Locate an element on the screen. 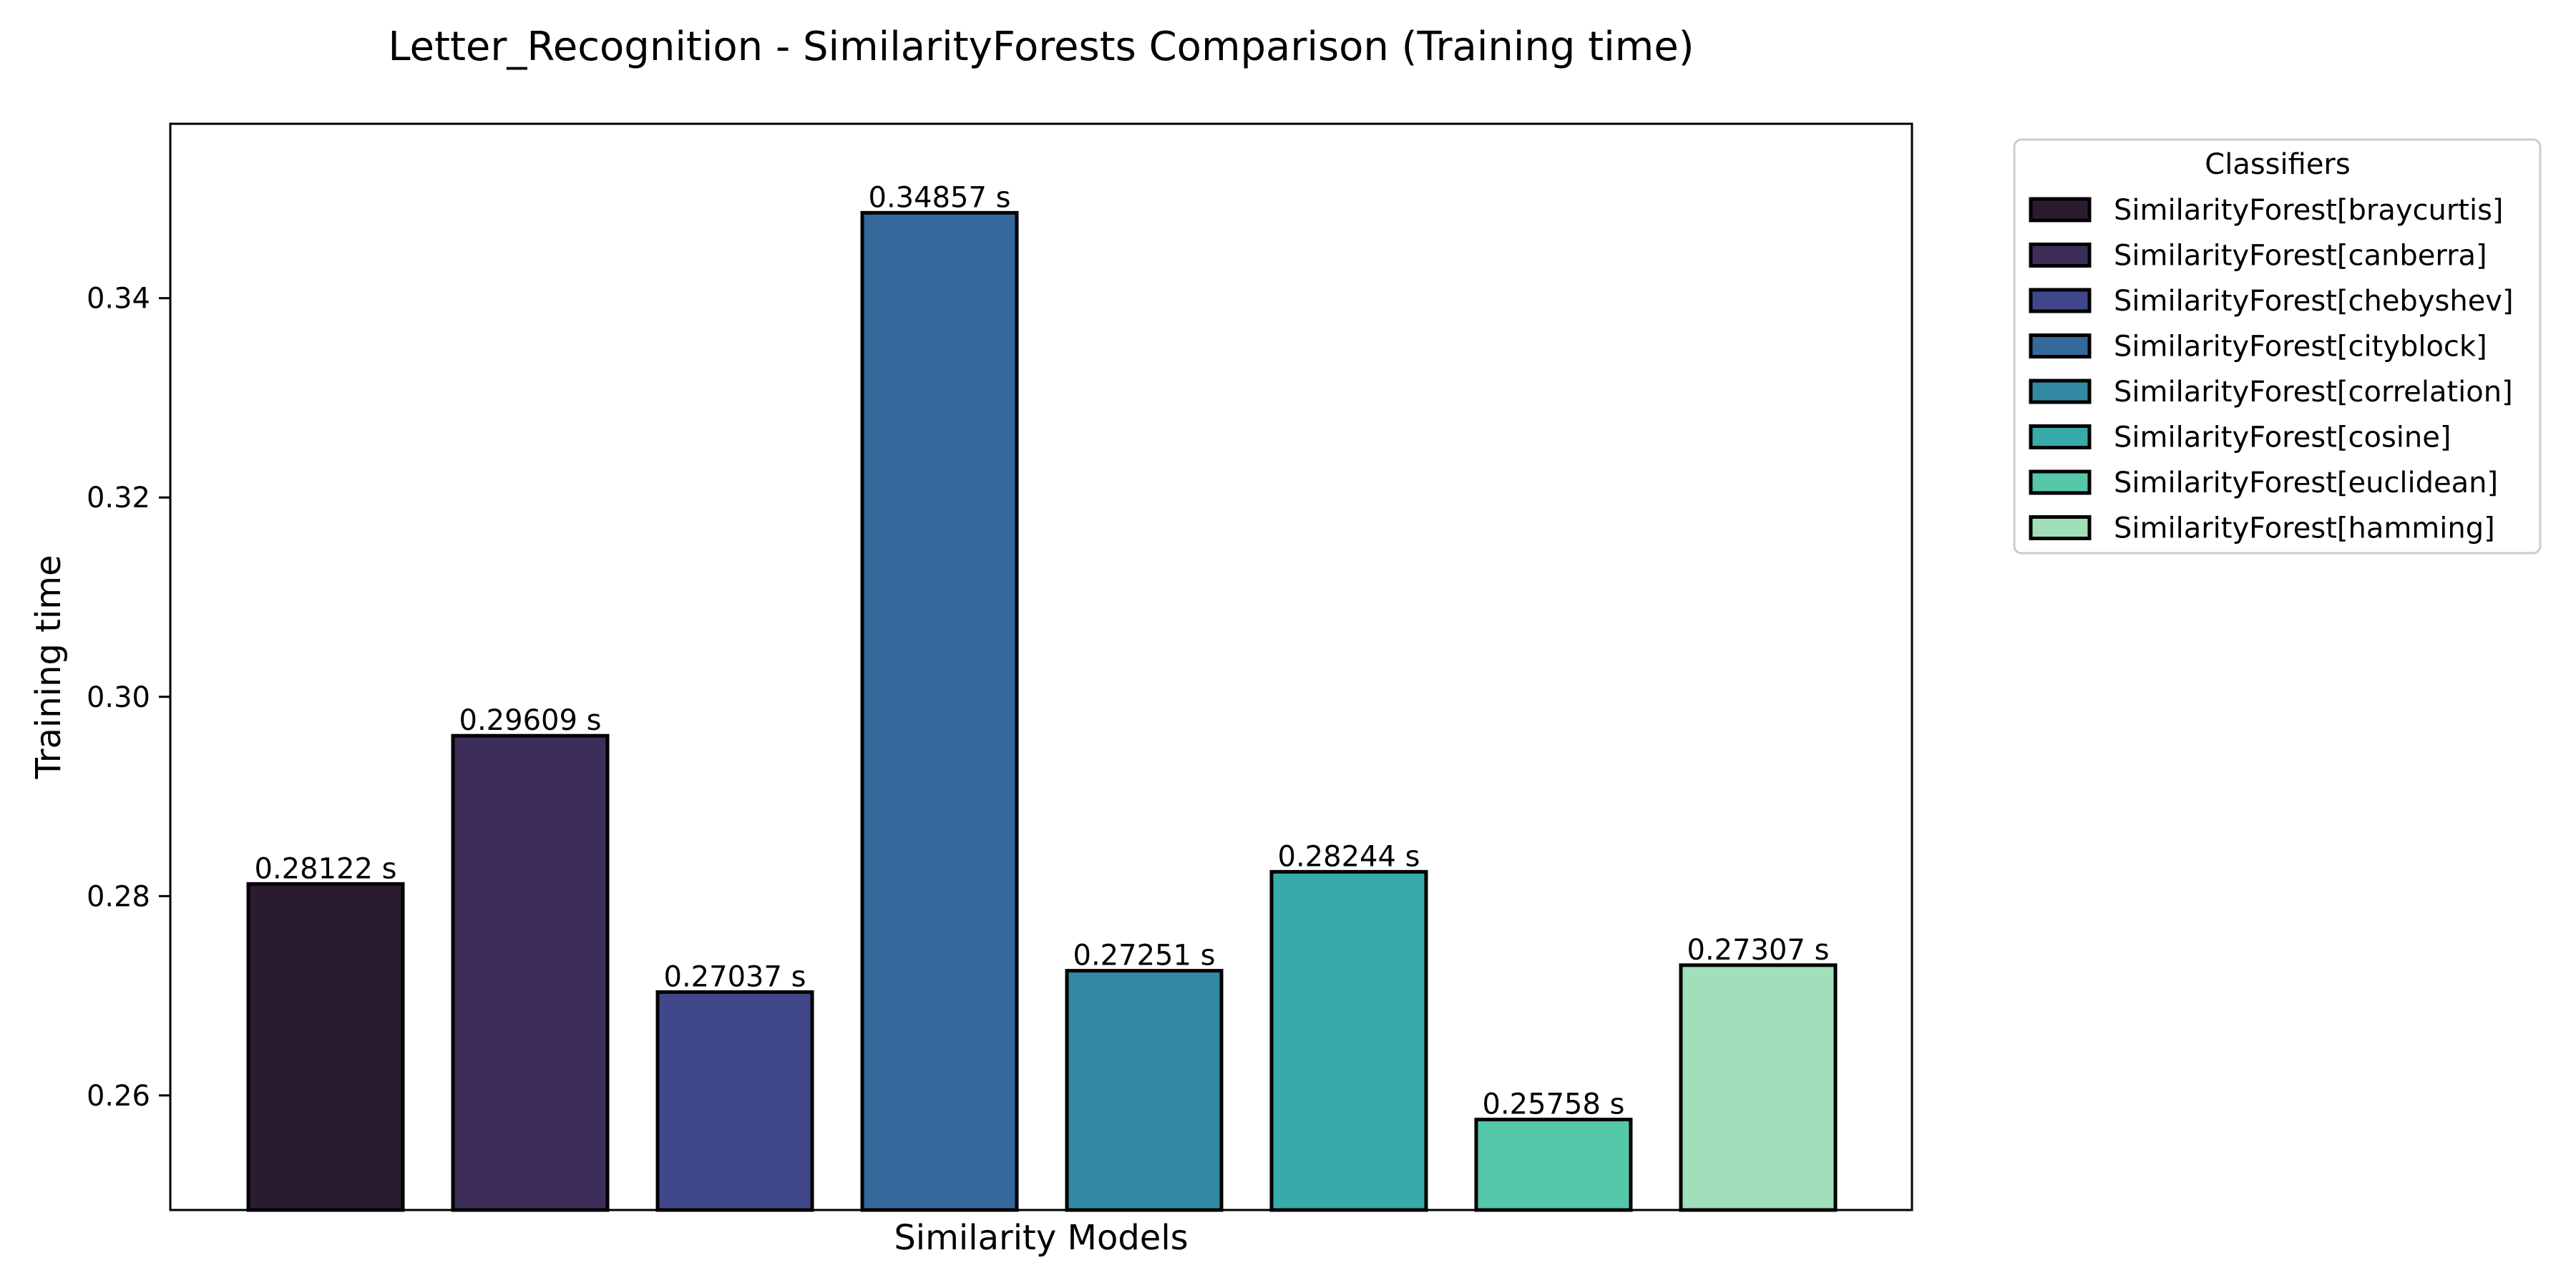  y-tick-label-5: 0.34 is located at coordinates (118, 299).